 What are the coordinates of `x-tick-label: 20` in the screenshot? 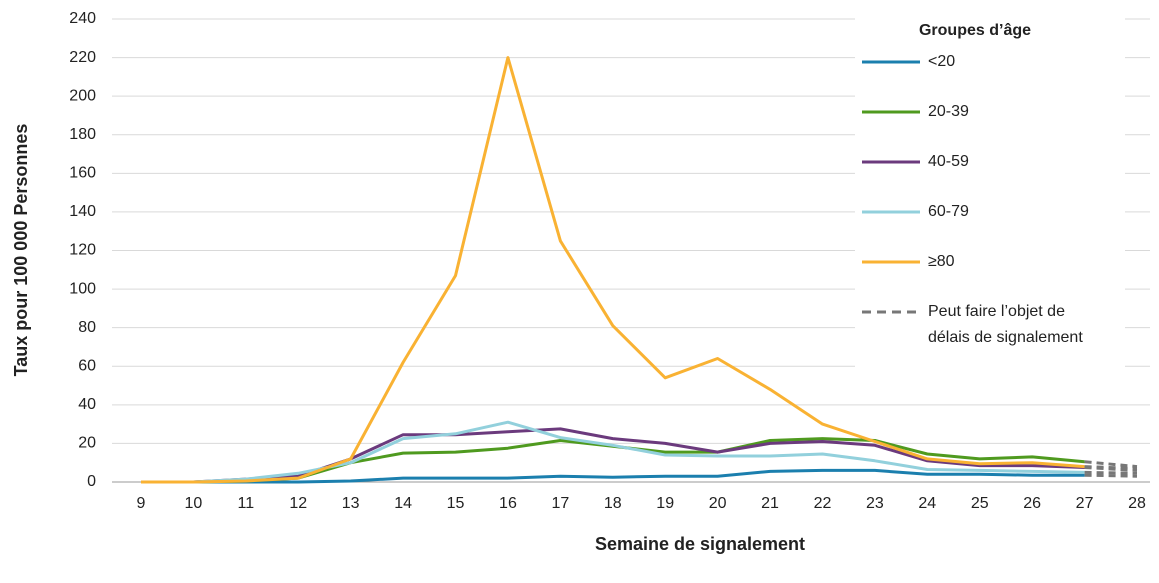 It's located at (718, 503).